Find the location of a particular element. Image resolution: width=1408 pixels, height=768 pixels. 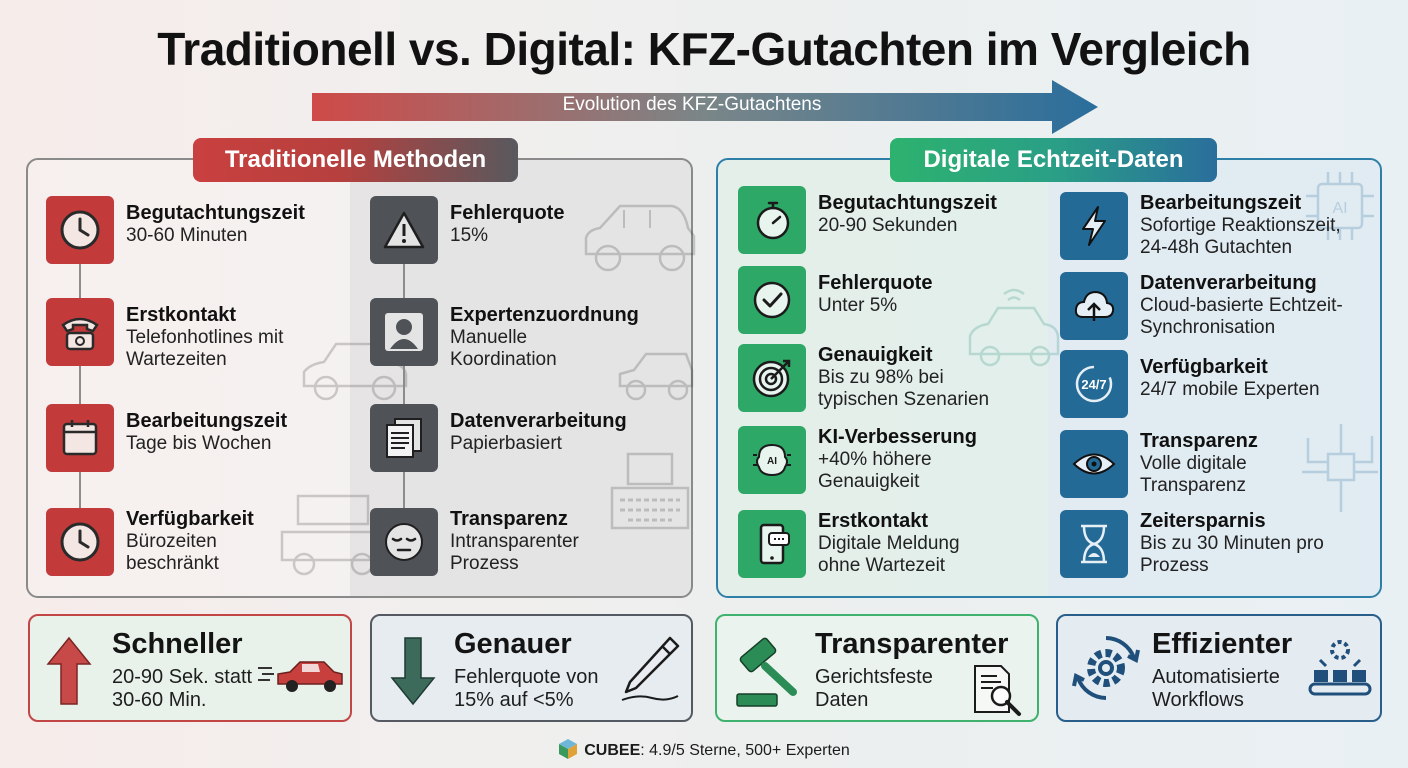

speeding-car-icon is located at coordinates (300, 676).